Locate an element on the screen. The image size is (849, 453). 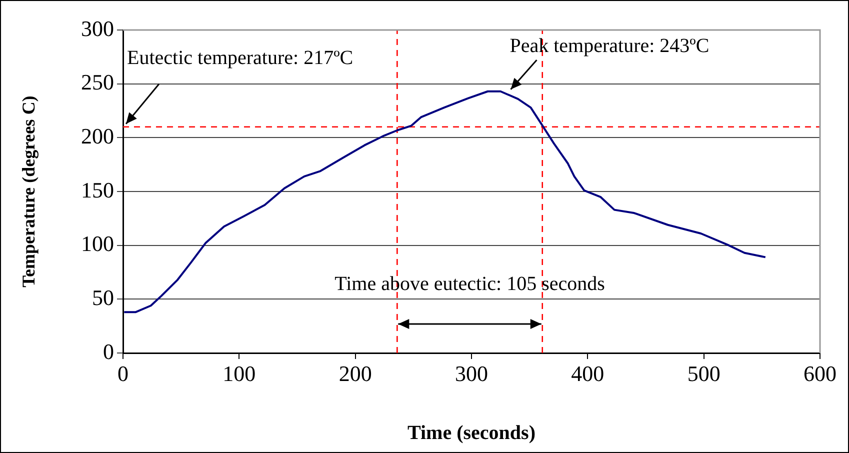
x-tick-label: 300 is located at coordinates (471, 373).